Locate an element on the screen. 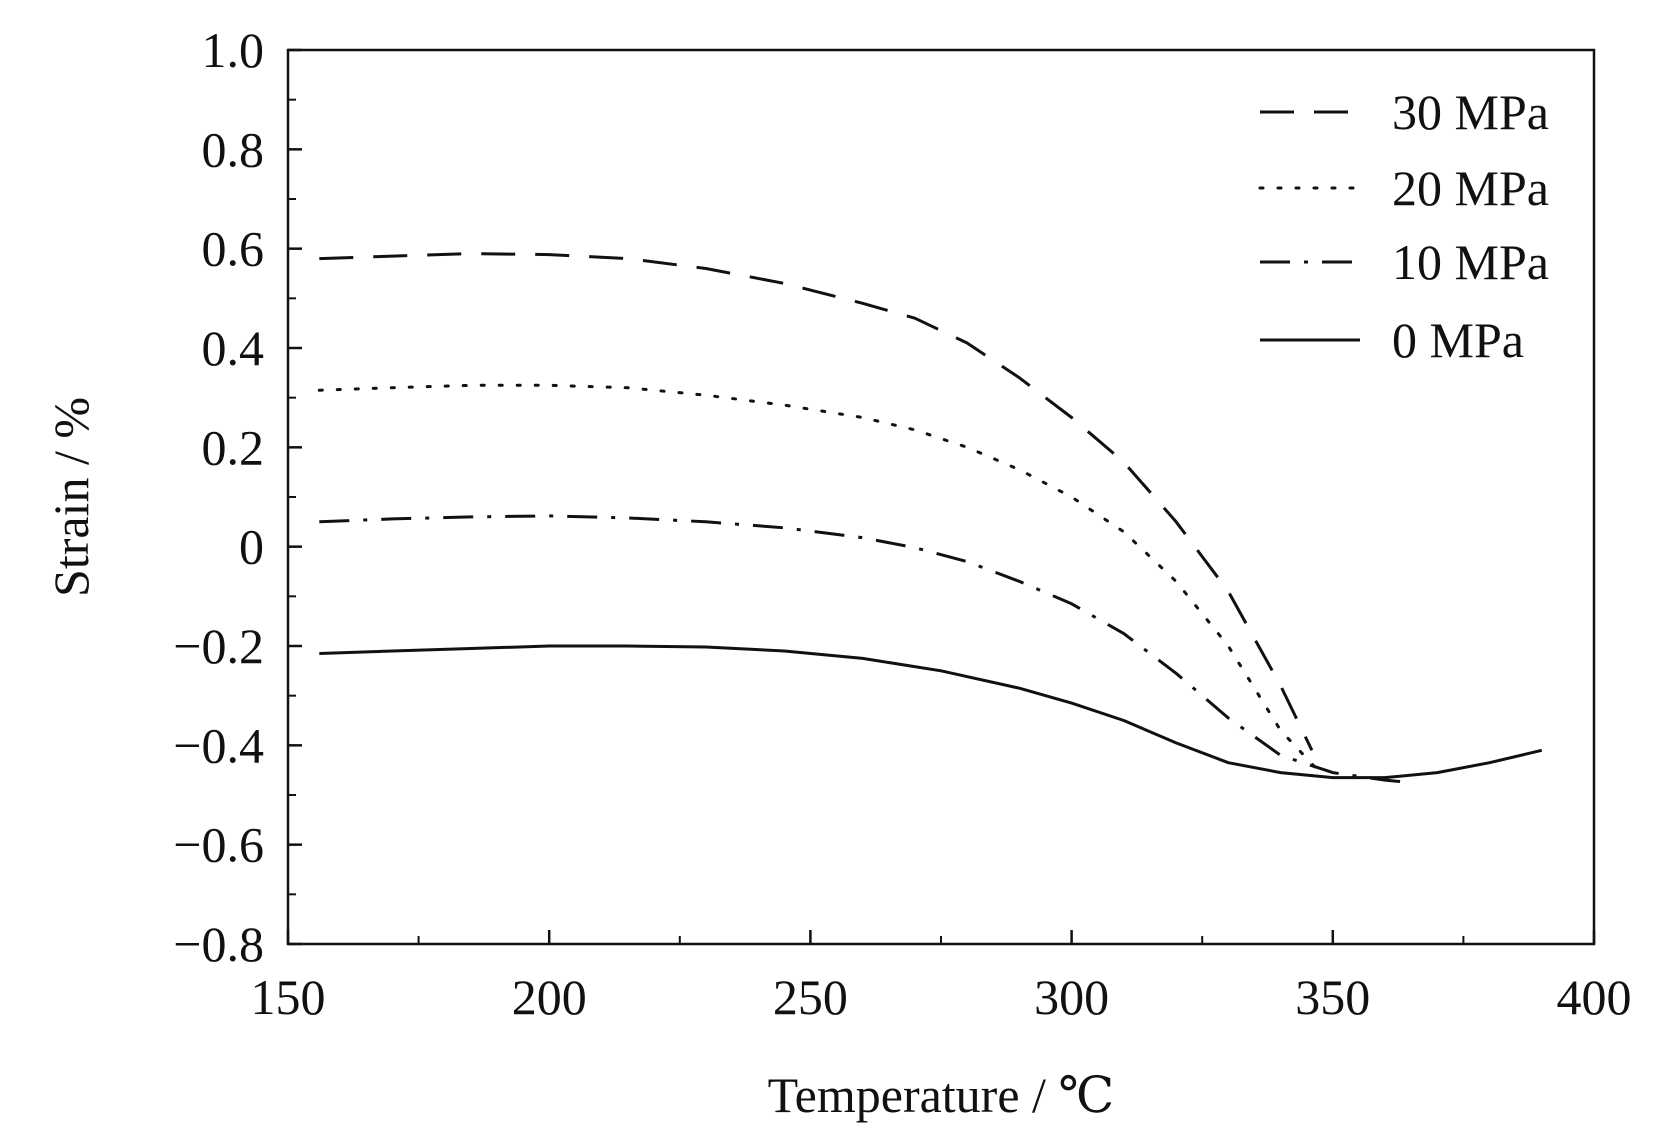 This screenshot has width=1658, height=1144. legend-label: 10 MPa is located at coordinates (1470, 262).